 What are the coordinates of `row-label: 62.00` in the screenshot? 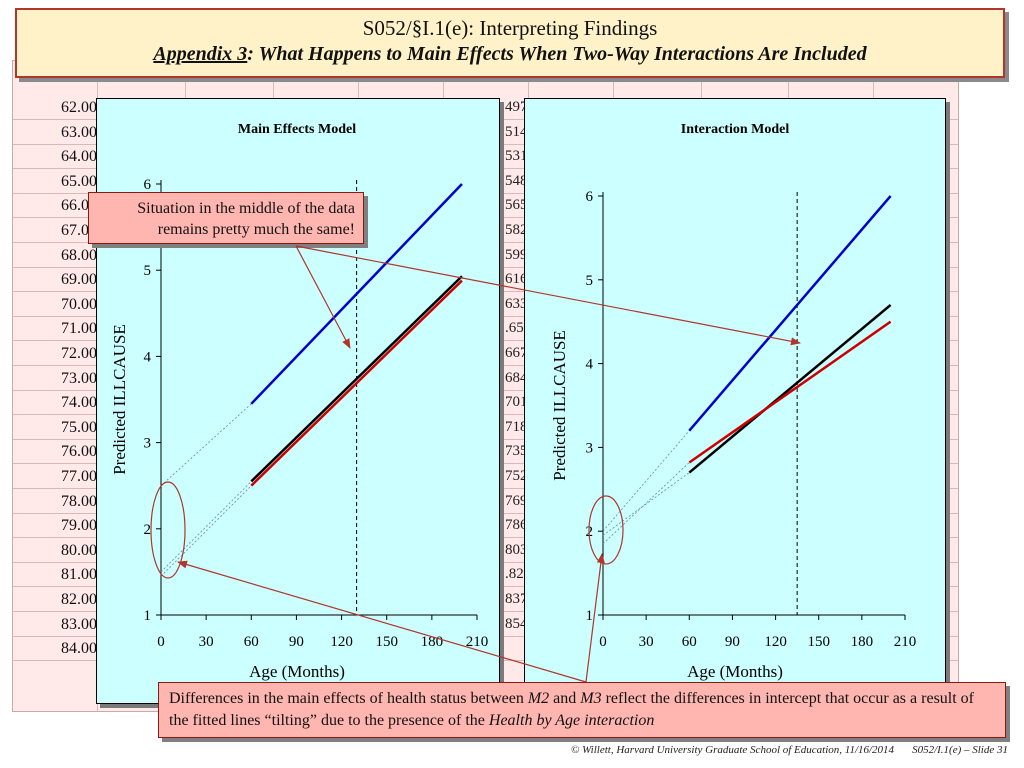 It's located at (79, 107).